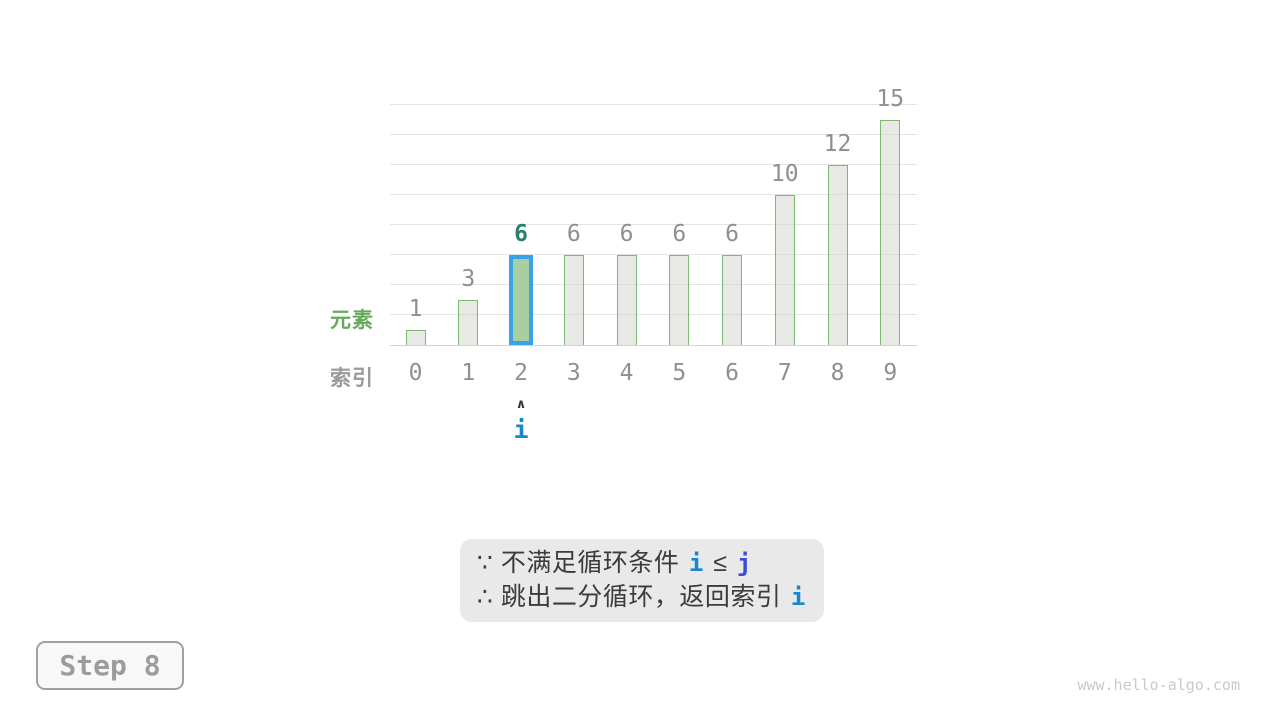 Image resolution: width=1280 pixels, height=720 pixels. What do you see at coordinates (890, 373) in the screenshot?
I see `index-label: 9` at bounding box center [890, 373].